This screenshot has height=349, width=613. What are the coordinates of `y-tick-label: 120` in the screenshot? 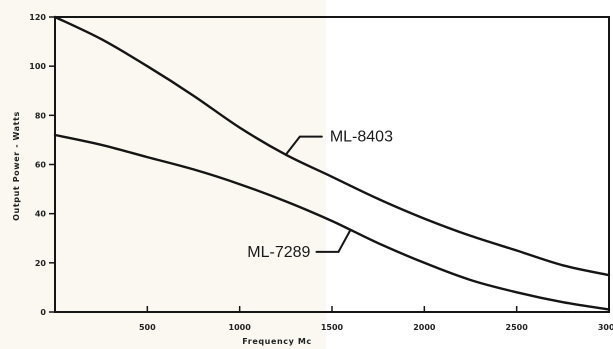 It's located at (37, 17).